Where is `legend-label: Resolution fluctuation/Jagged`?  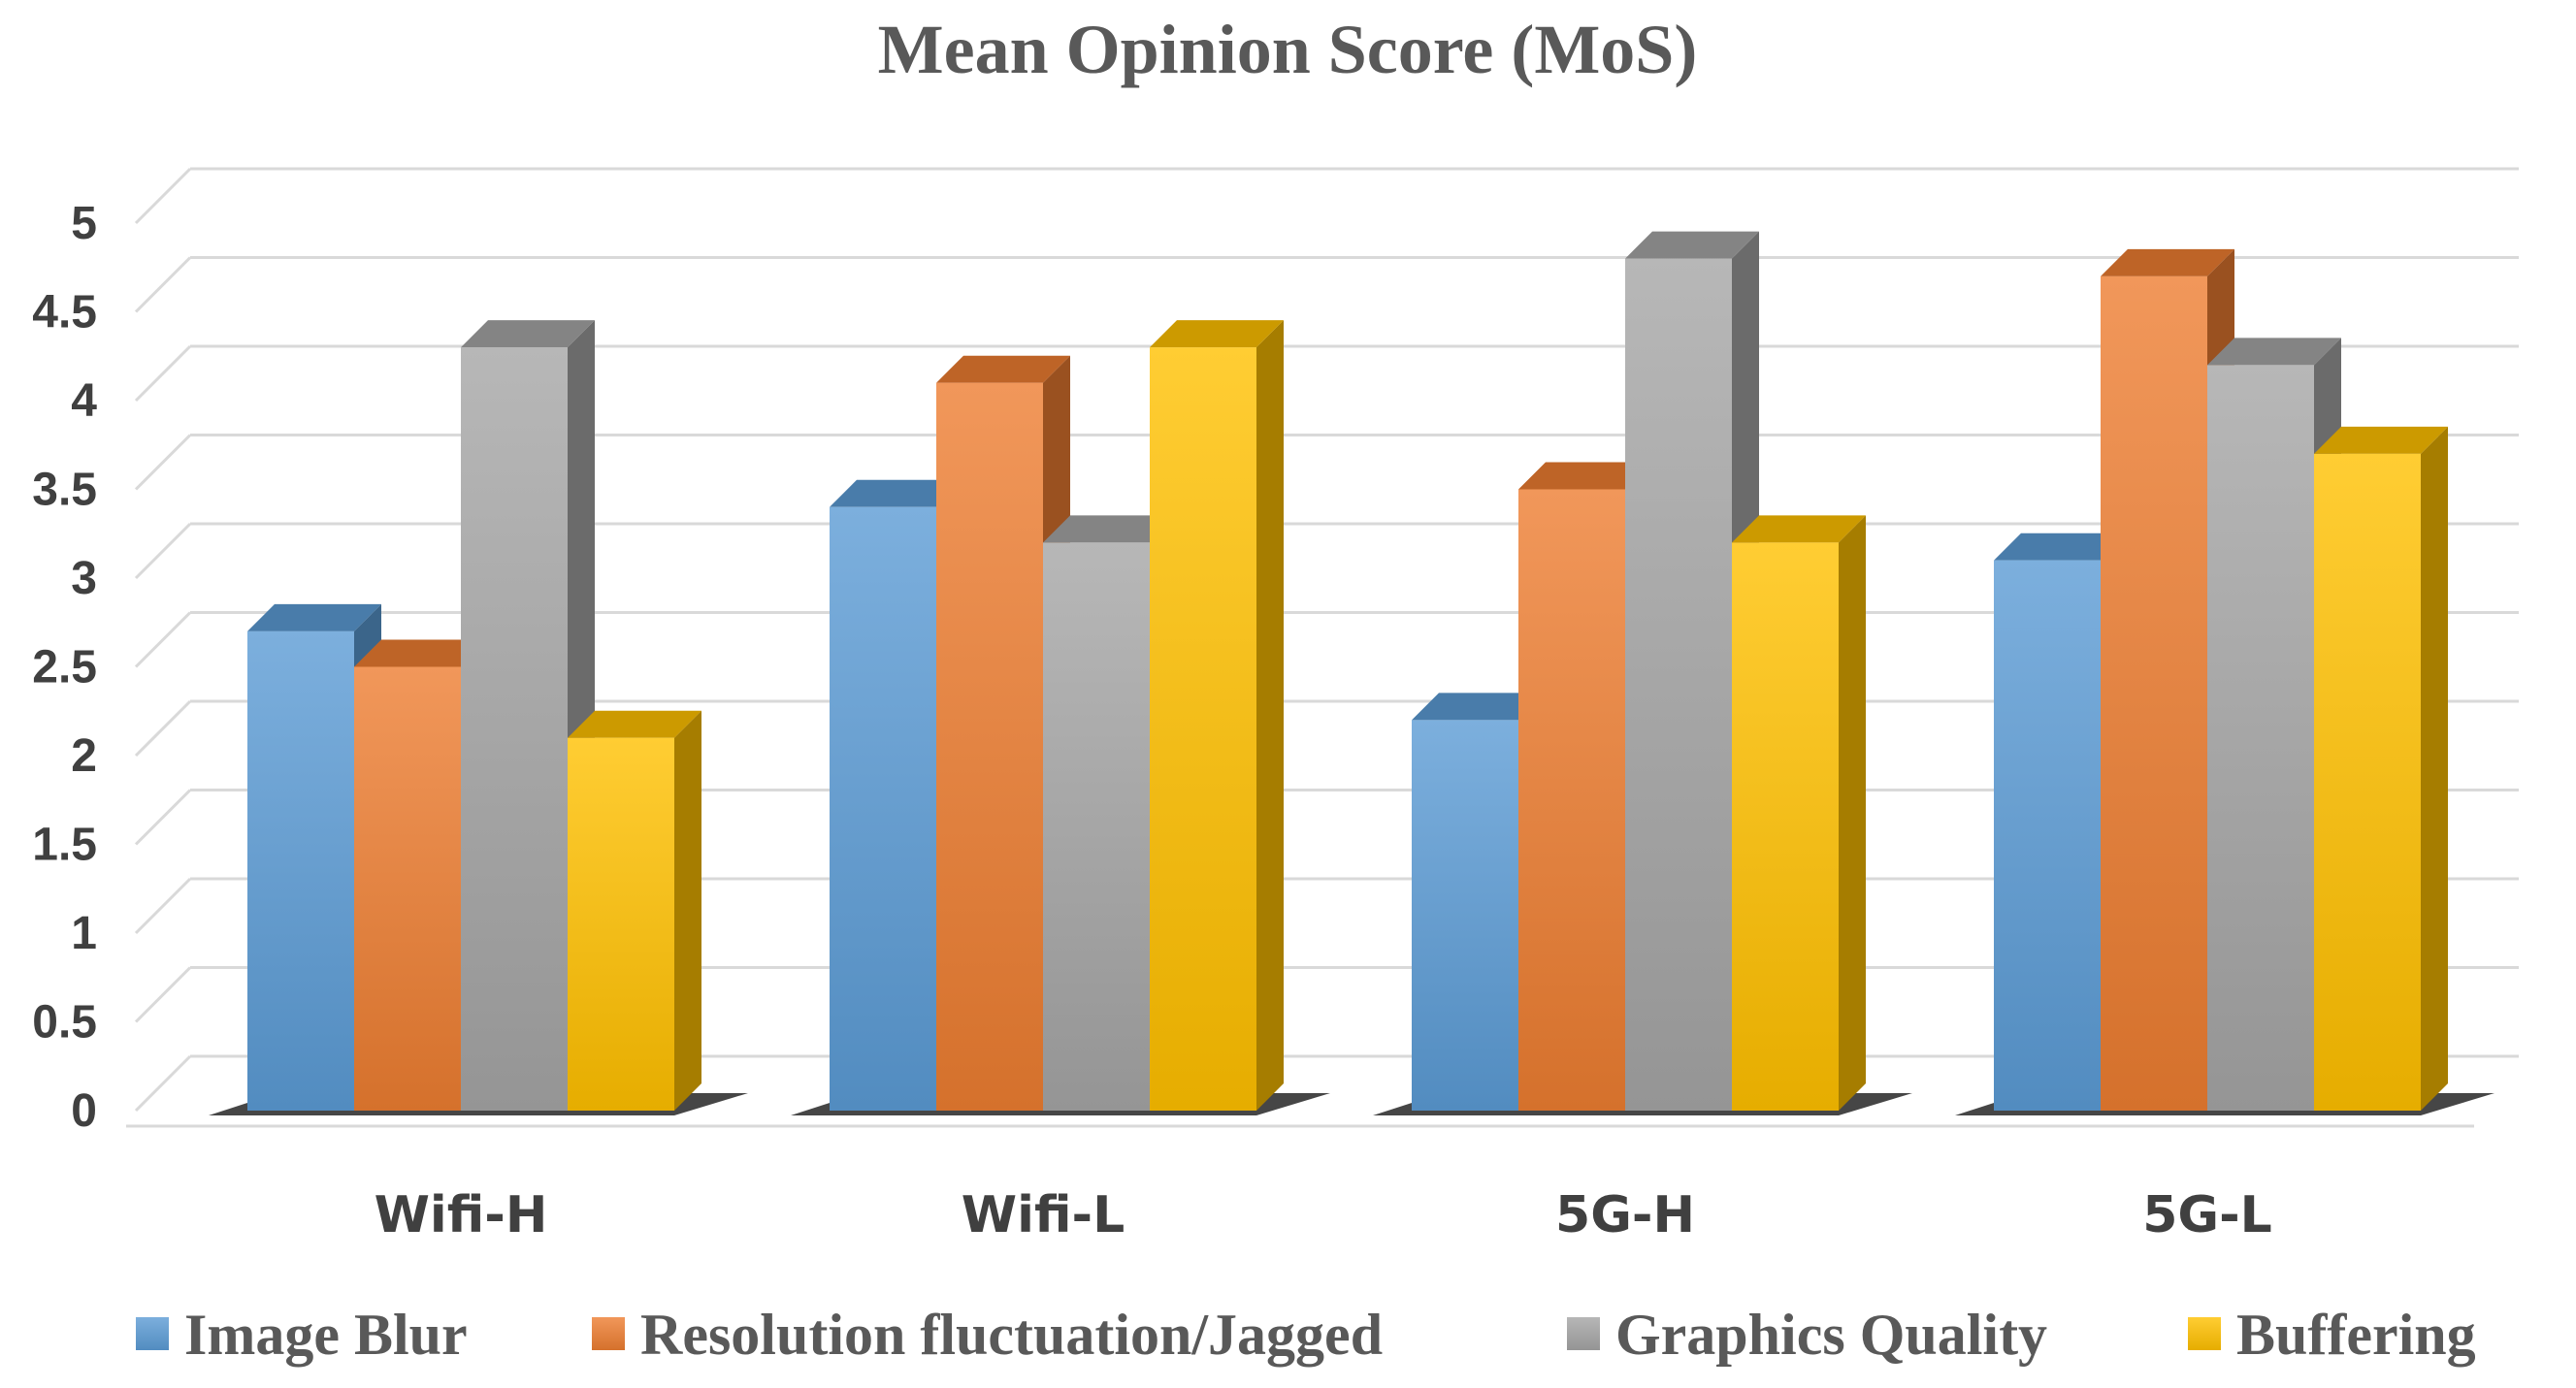 legend-label: Resolution fluctuation/Jagged is located at coordinates (1012, 1335).